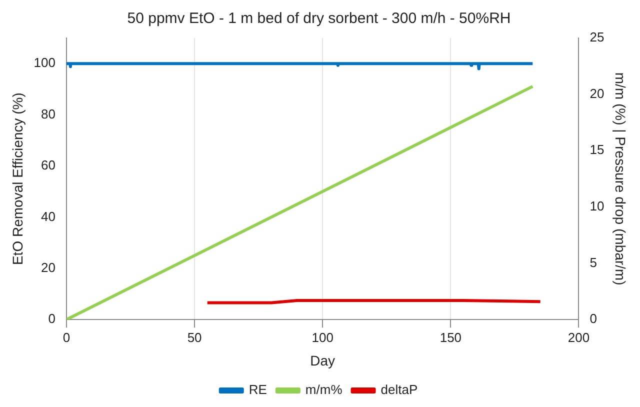 The width and height of the screenshot is (640, 407). Describe the element at coordinates (52, 318) in the screenshot. I see `y-tick-label: 0` at that location.